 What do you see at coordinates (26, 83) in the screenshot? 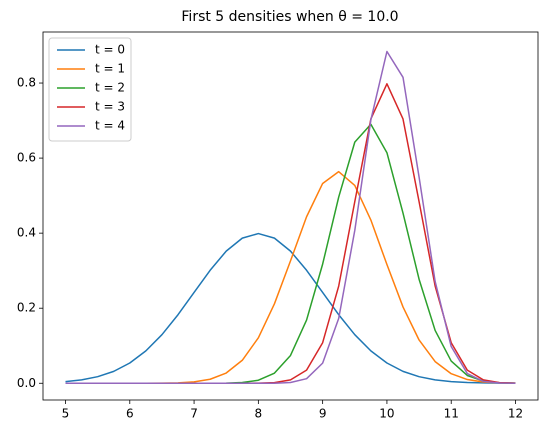
I see `y-tick-label: 0.8` at bounding box center [26, 83].